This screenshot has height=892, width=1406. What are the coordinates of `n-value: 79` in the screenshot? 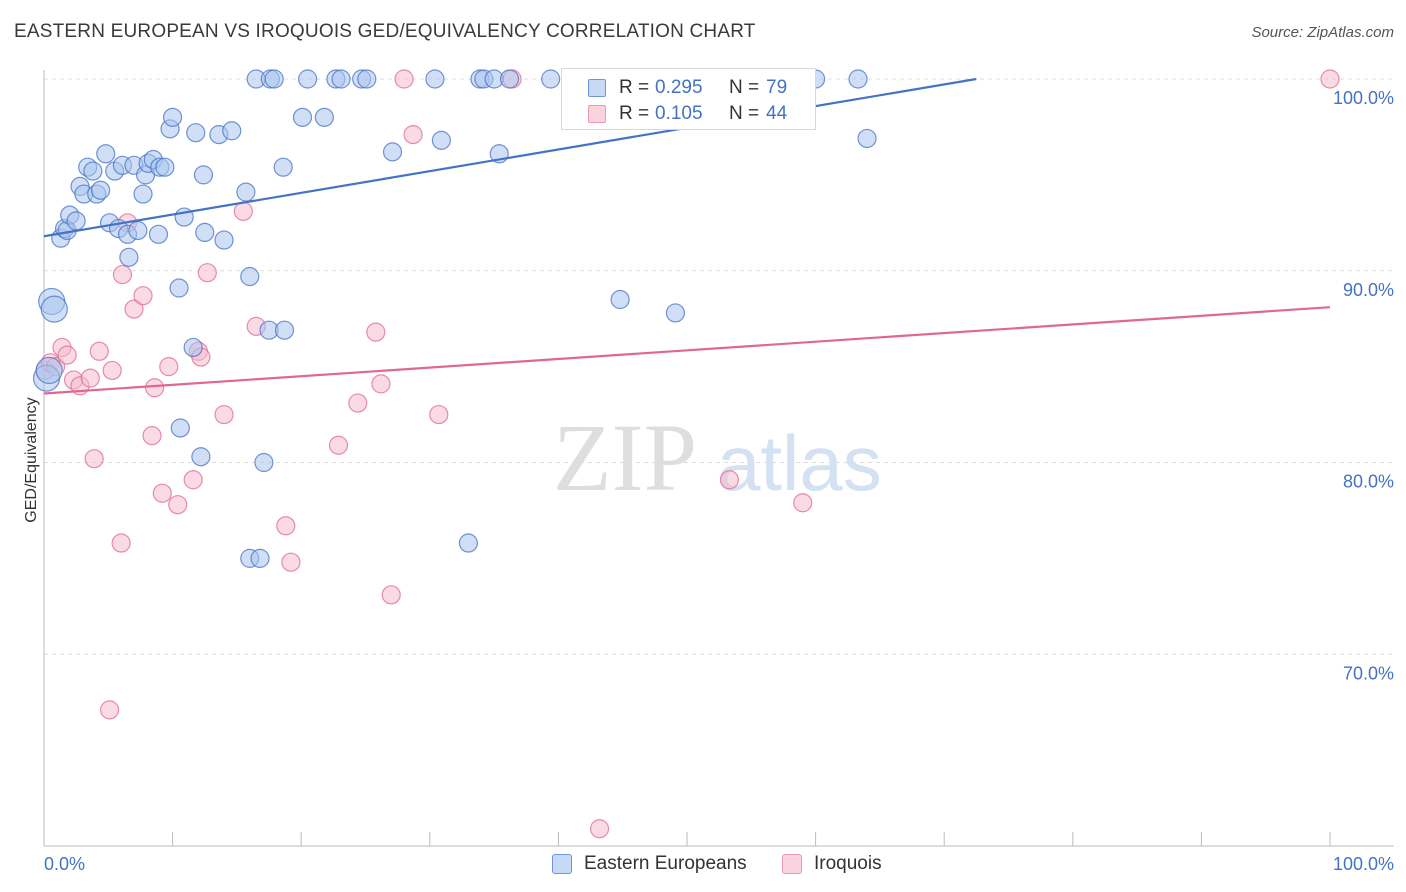 It's located at (777, 87).